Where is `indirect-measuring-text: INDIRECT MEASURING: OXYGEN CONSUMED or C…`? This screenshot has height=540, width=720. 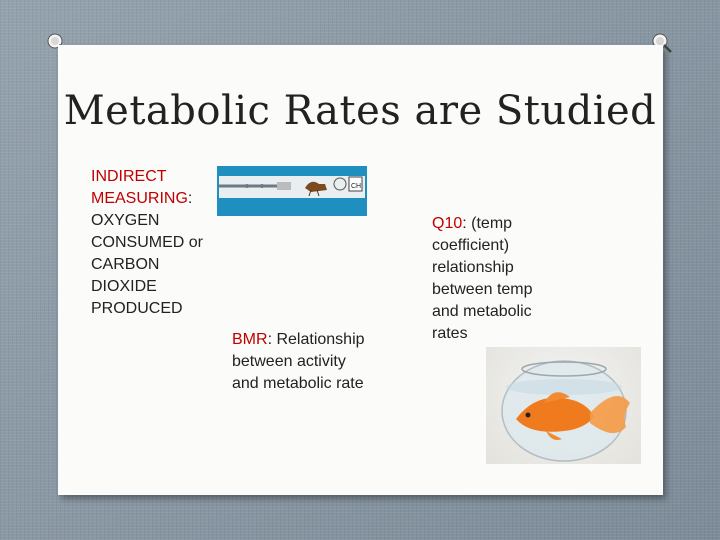
indirect-measuring-text: INDIRECT MEASURING: OXYGEN CONSUMED or C… is located at coordinates (147, 242).